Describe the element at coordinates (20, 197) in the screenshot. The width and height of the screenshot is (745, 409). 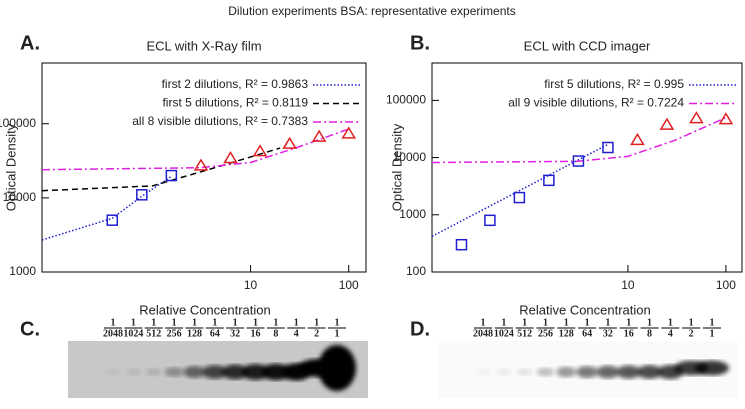
I see `y-tick-label: 10000` at that location.